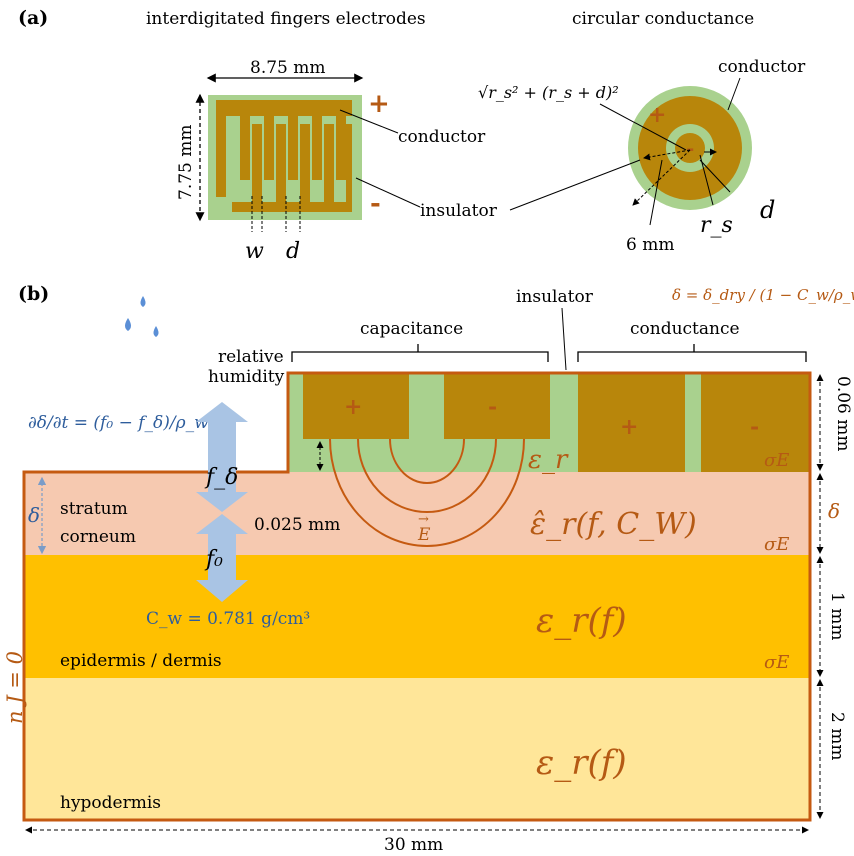 Image resolution: width=854 pixels, height=856 pixels. Describe the element at coordinates (420, 353) in the screenshot. I see `capacitance-brace` at that location.